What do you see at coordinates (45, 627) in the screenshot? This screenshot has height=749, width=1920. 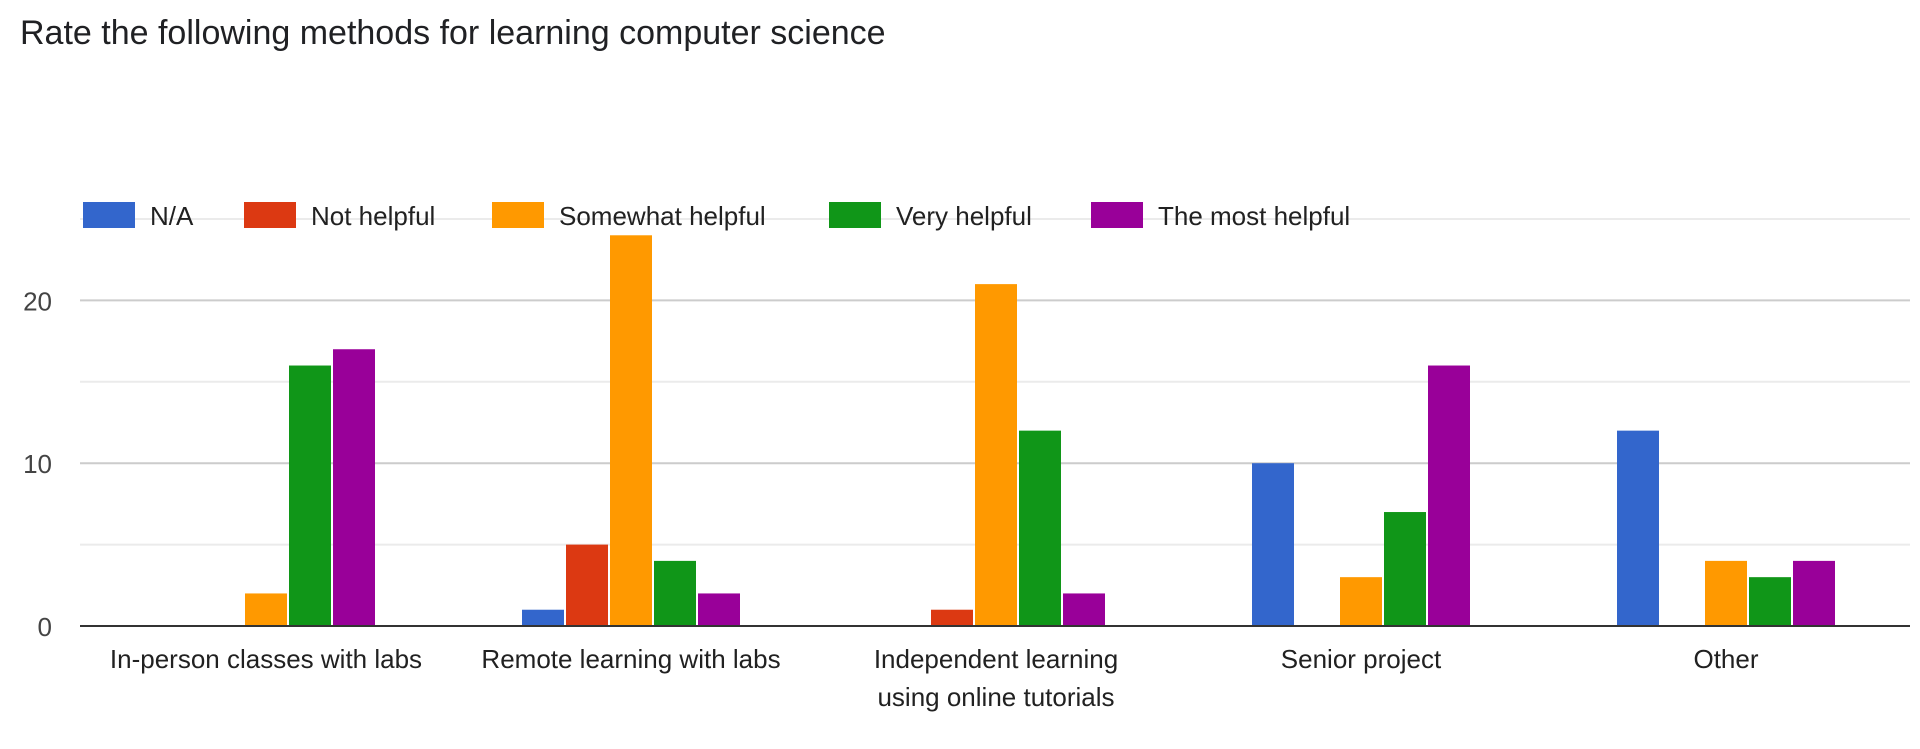 I see `y-tick-label: 0` at bounding box center [45, 627].